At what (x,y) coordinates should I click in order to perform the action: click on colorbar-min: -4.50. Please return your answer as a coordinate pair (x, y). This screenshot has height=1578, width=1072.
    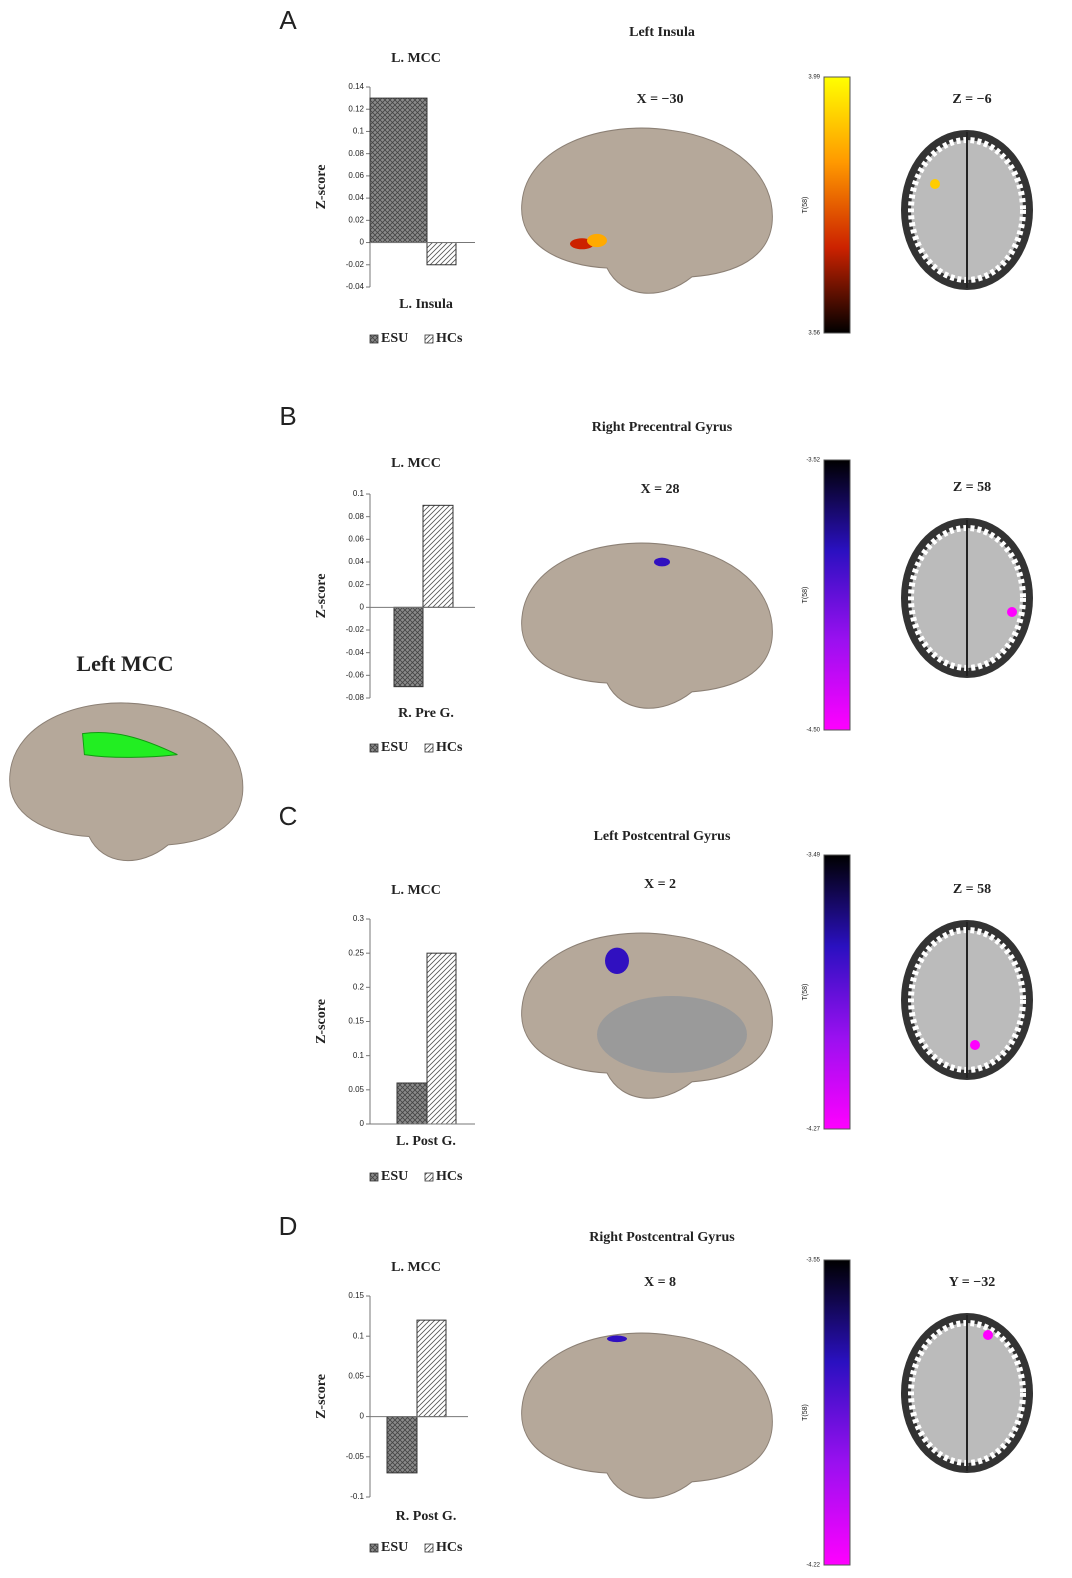
    Looking at the image, I should click on (813, 731).